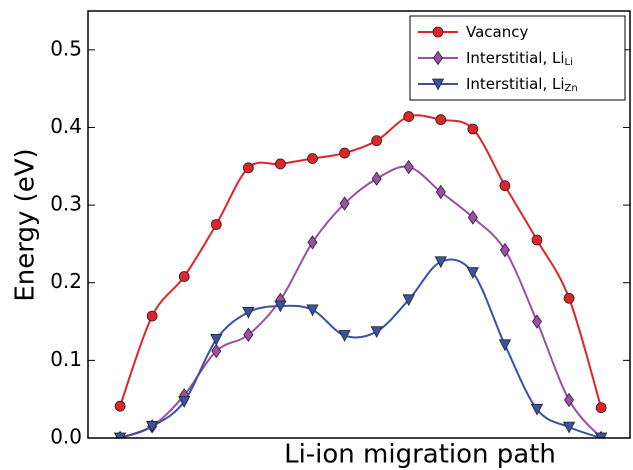 This screenshot has width=633, height=470. I want to click on y-tick-label: 0.4, so click(66, 126).